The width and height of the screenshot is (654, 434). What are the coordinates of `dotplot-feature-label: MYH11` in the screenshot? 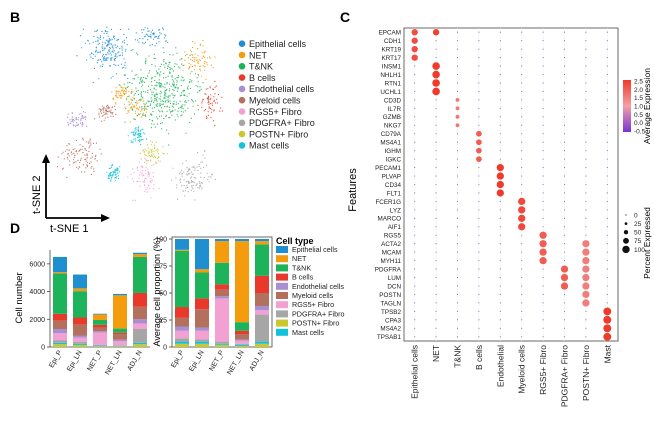 It's located at (390, 261).